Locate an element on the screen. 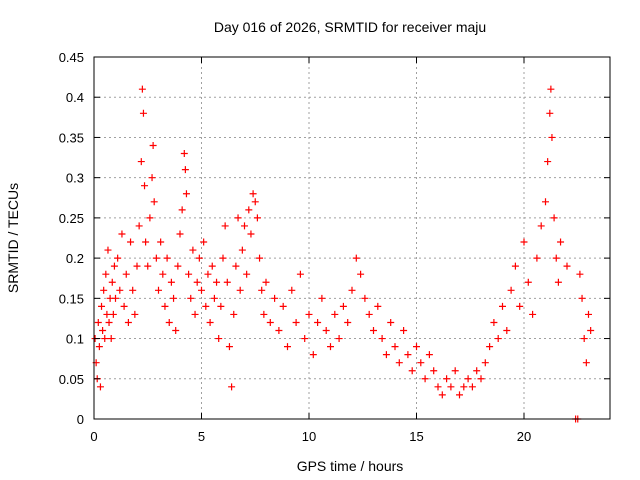 The width and height of the screenshot is (640, 480). y-tick-label: 0.25 is located at coordinates (71, 218).